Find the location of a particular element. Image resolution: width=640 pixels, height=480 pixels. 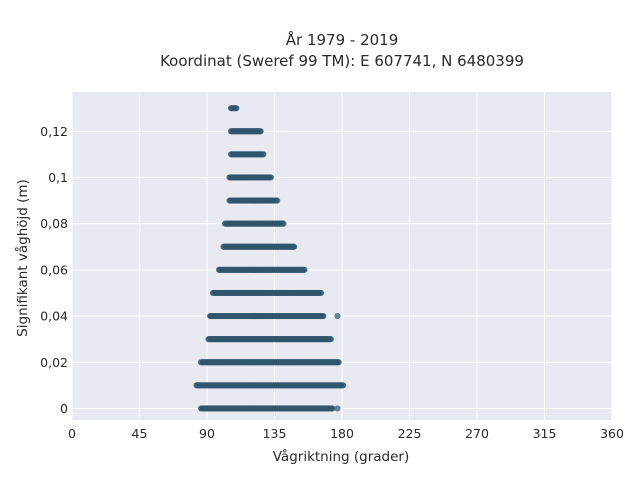

y-tick-labels: 0 0,02 0,04 0,06 0,08 0,1 0,12 is located at coordinates (54, 270).